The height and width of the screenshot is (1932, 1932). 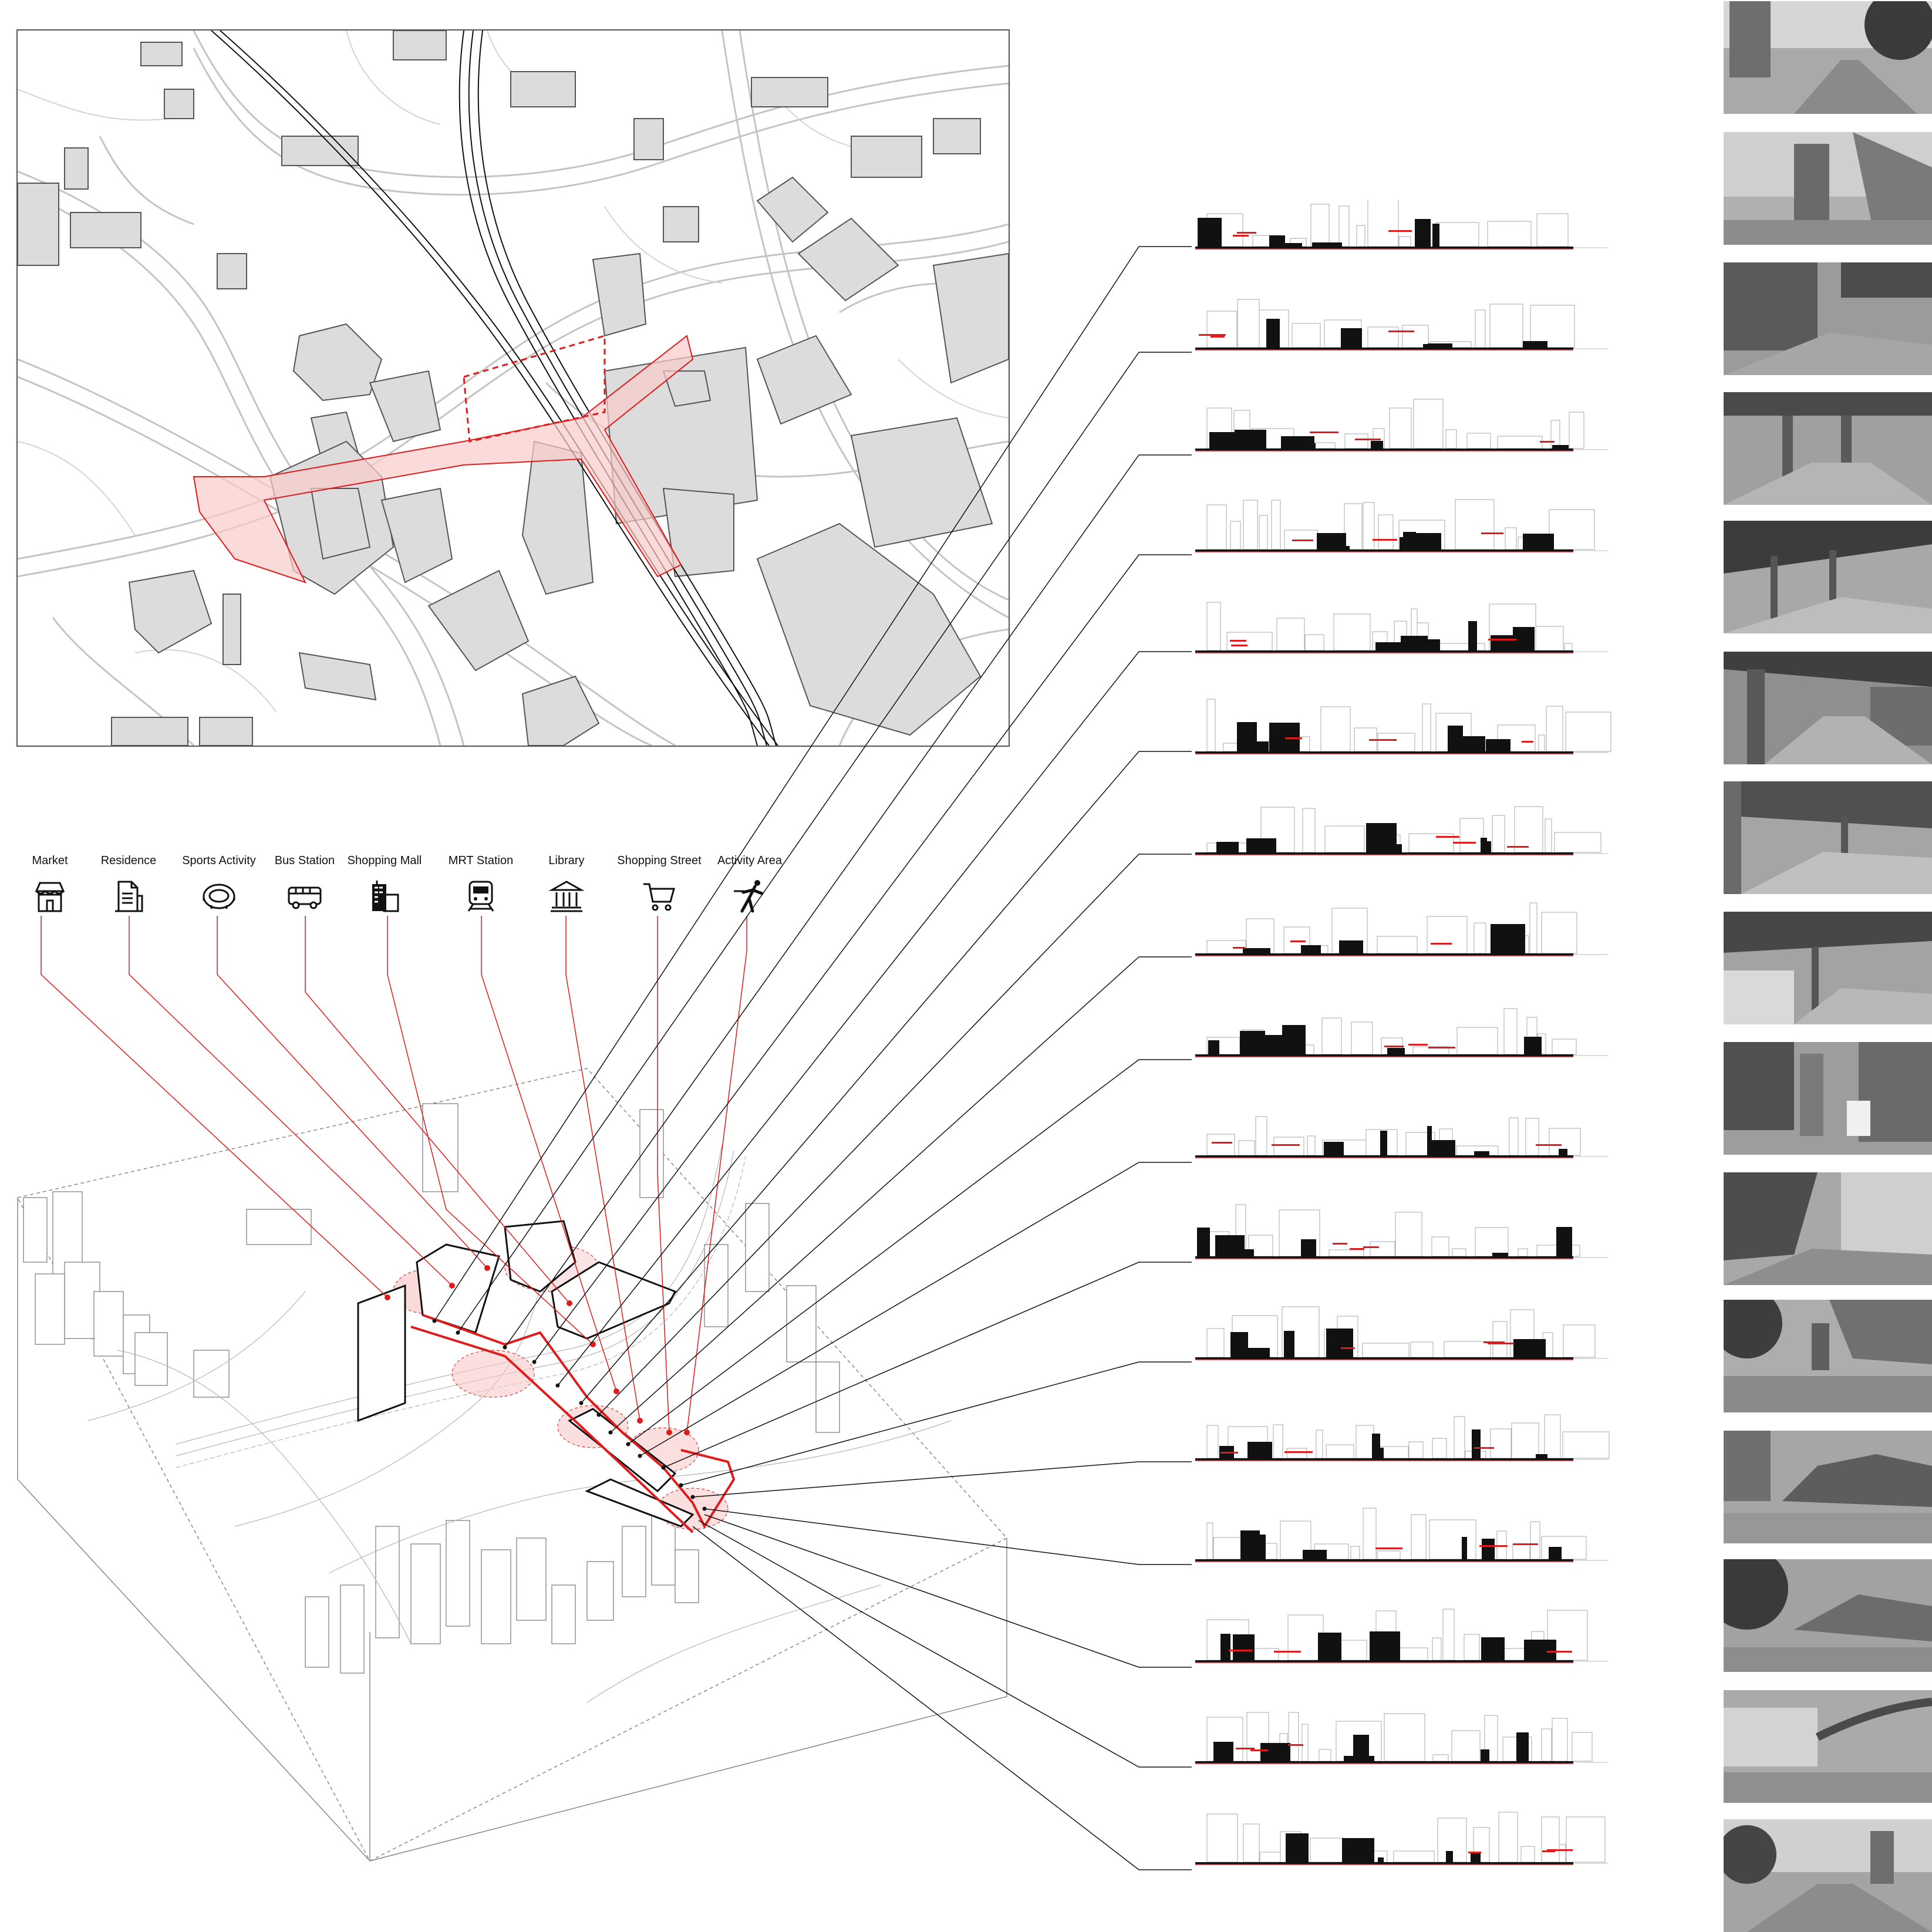 I want to click on tower-cluster-east, so click(x=772, y=1318).